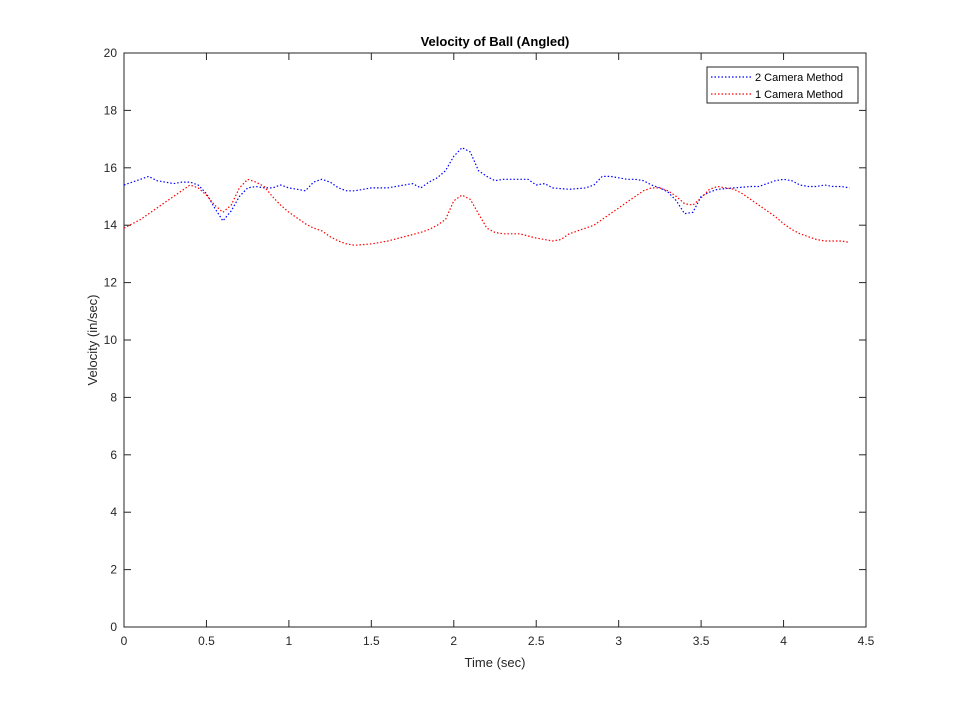 This screenshot has width=958, height=705. Describe the element at coordinates (111, 225) in the screenshot. I see `y-tick-label: 14` at that location.